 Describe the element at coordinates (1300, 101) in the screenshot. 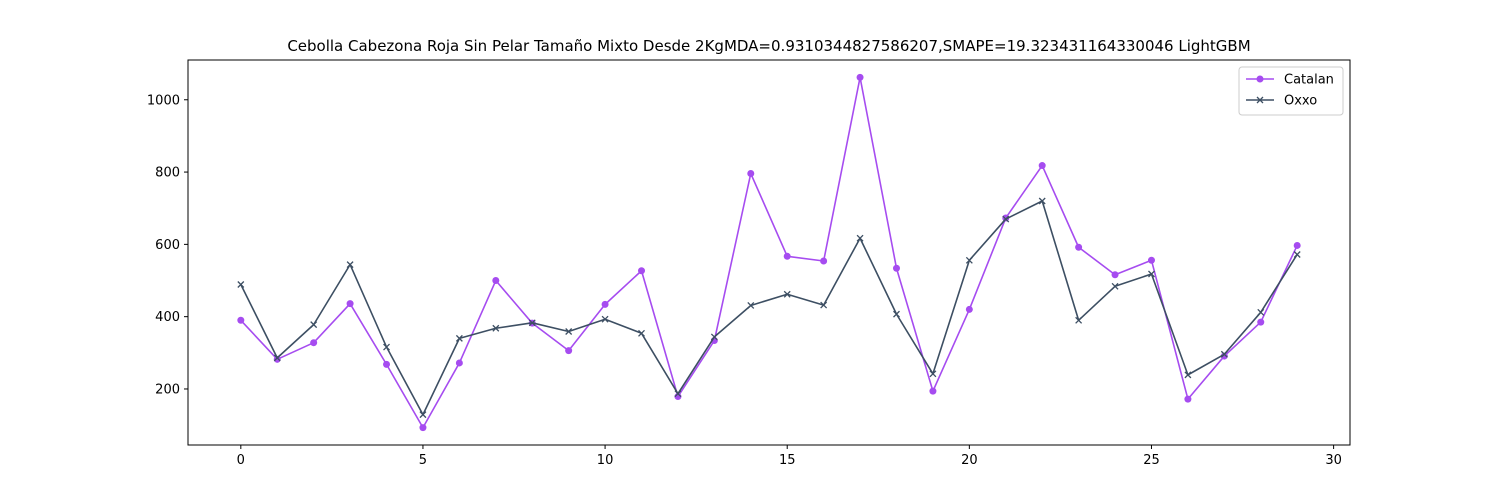

I see `legend-label-oxxo: Oxxo` at that location.